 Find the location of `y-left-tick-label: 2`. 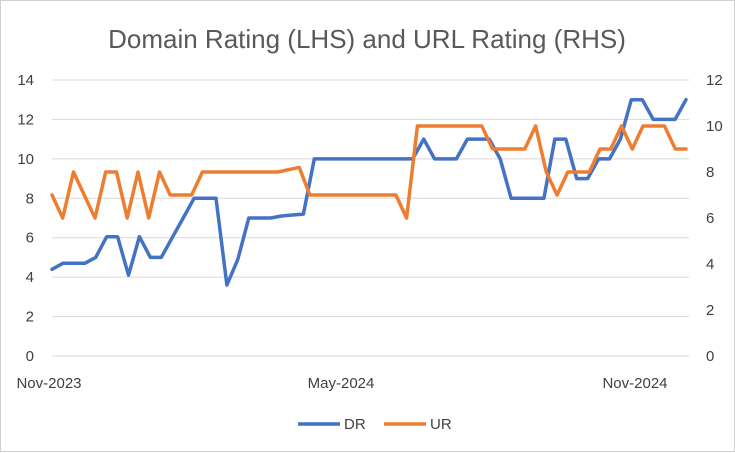

y-left-tick-label: 2 is located at coordinates (30, 317).